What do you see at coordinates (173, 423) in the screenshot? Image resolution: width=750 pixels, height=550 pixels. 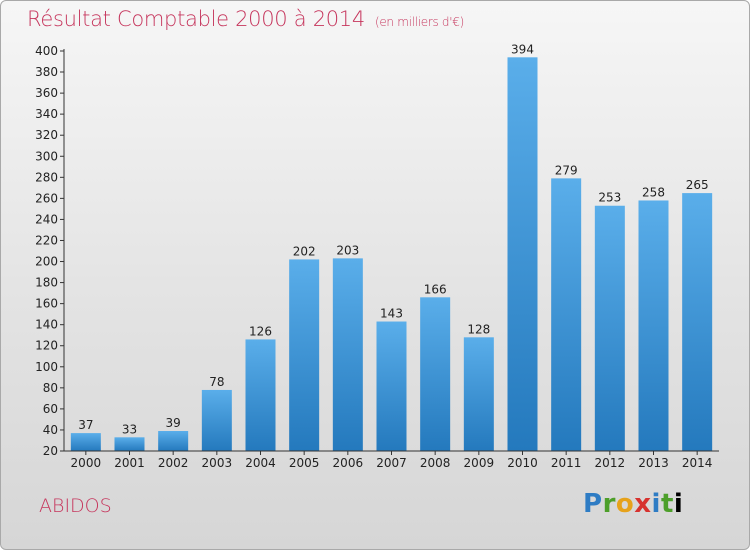 I see `bar-value-label: 39` at bounding box center [173, 423].